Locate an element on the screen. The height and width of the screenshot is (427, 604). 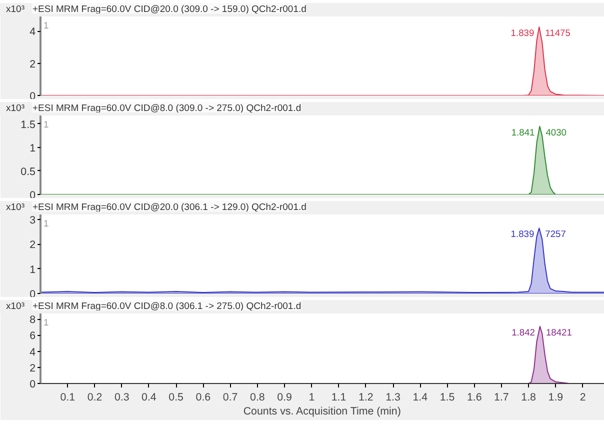
y-tick-label: 3 is located at coordinates (33, 220).